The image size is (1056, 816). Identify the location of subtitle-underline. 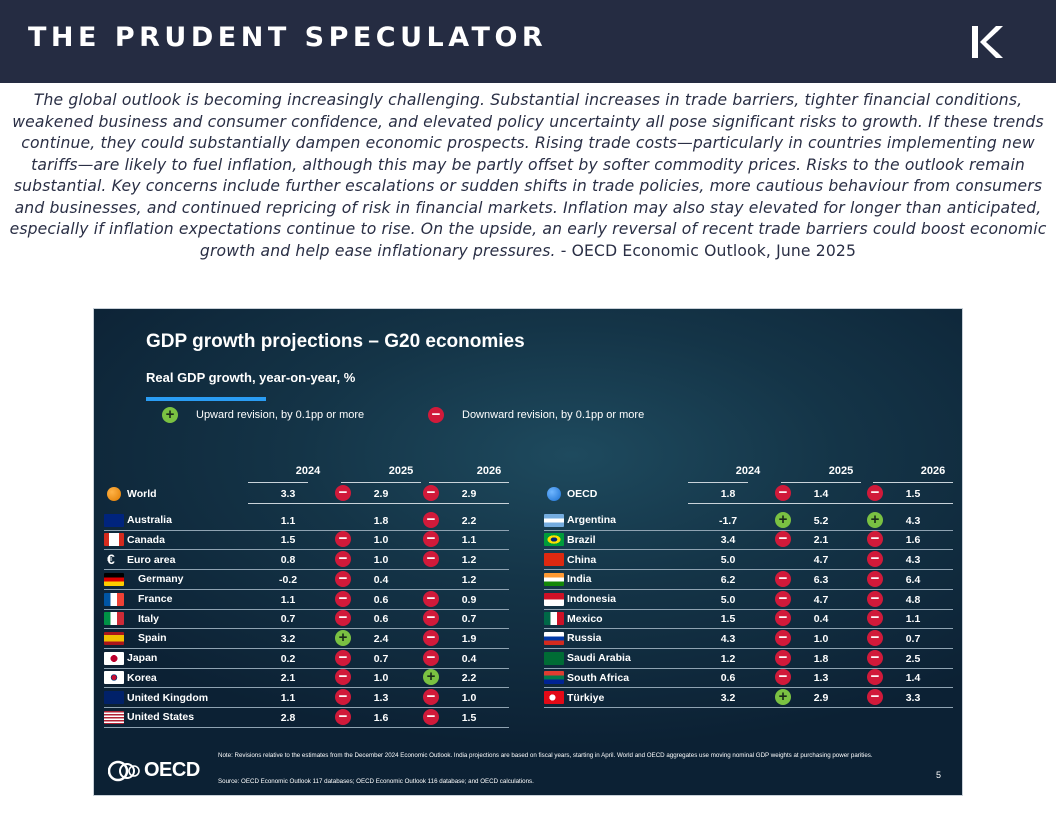
(206, 399).